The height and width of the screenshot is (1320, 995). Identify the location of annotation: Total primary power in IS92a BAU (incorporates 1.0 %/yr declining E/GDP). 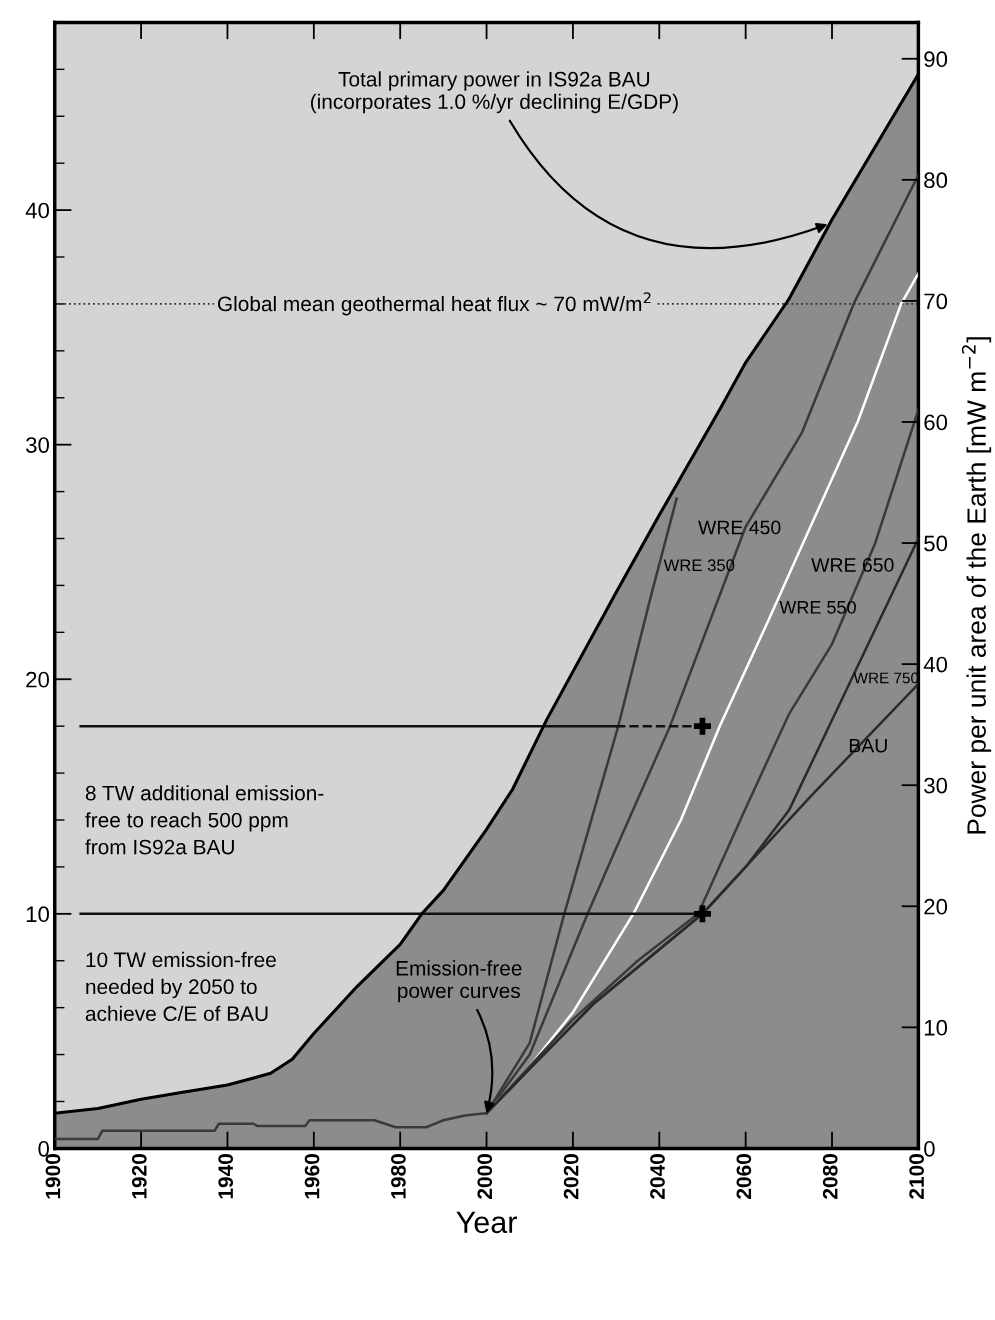
(494, 92).